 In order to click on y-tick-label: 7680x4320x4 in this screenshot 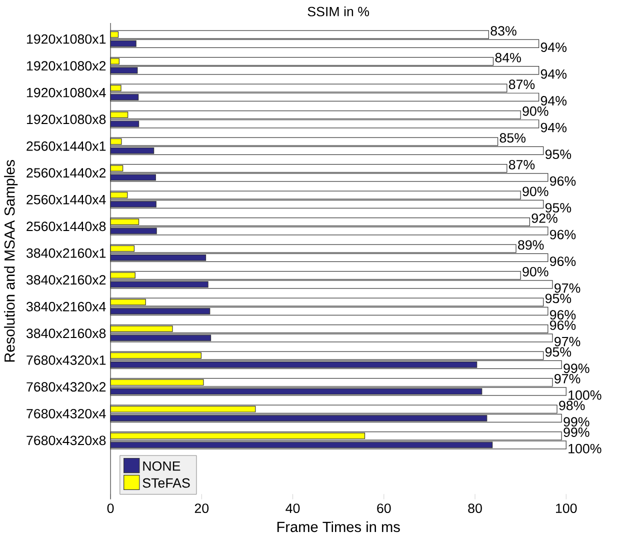, I will do `click(66, 413)`.